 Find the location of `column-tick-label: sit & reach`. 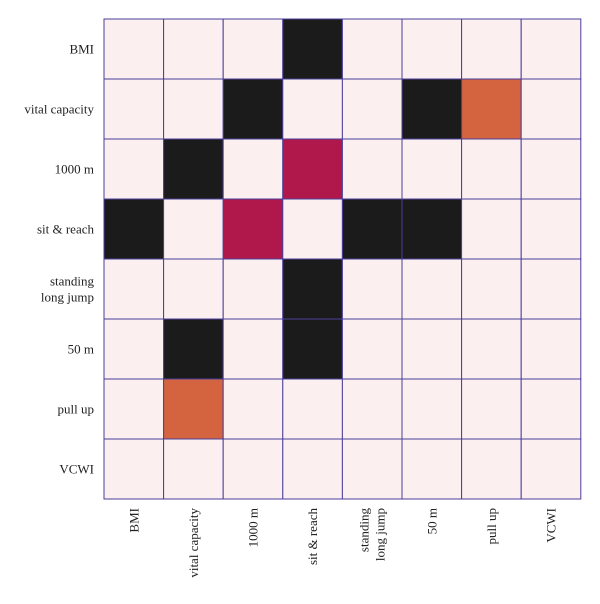

column-tick-label: sit & reach is located at coordinates (312, 537).